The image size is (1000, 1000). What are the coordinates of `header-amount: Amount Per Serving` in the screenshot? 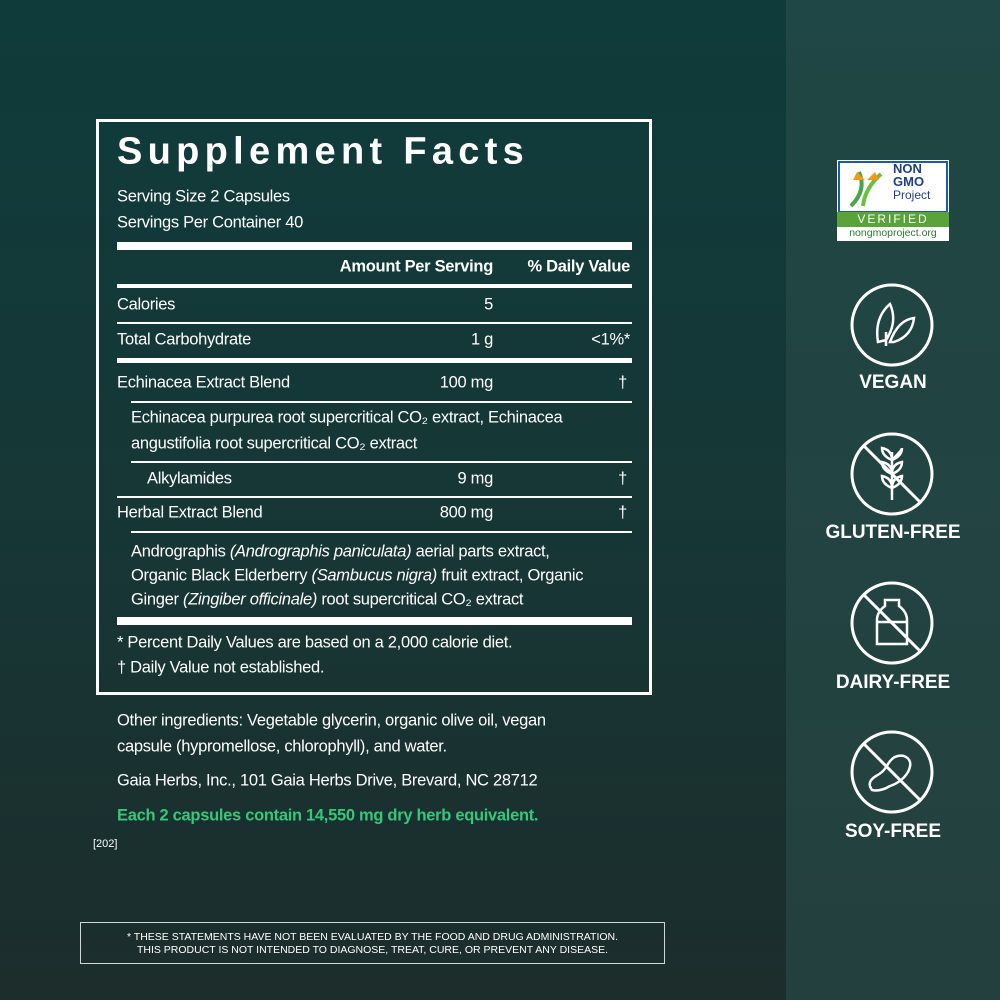 It's located at (416, 266).